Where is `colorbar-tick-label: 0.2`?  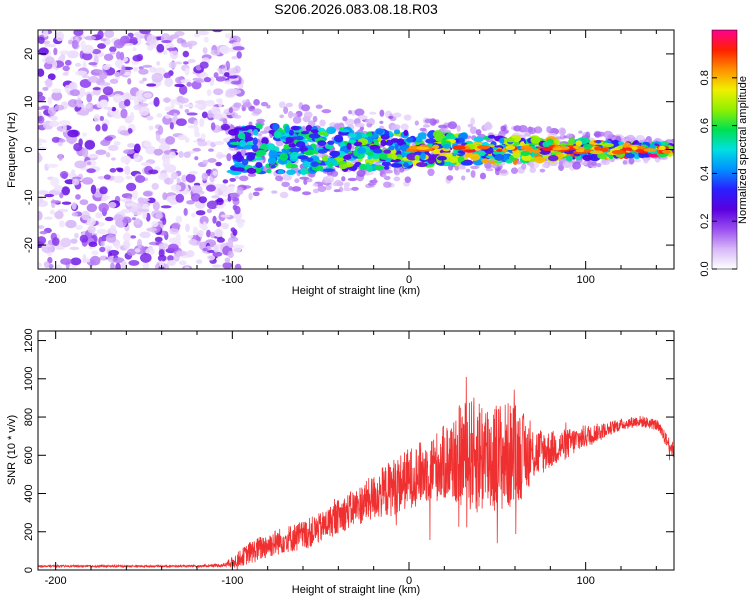 colorbar-tick-label: 0.2 is located at coordinates (705, 221).